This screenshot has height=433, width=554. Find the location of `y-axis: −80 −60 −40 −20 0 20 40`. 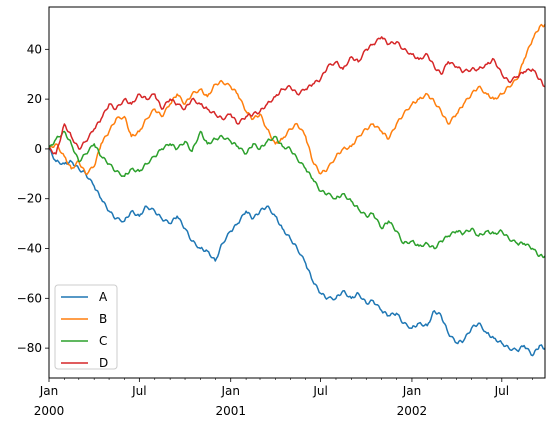

y-axis: −80 −60 −40 −20 0 20 40 is located at coordinates (33, 198).